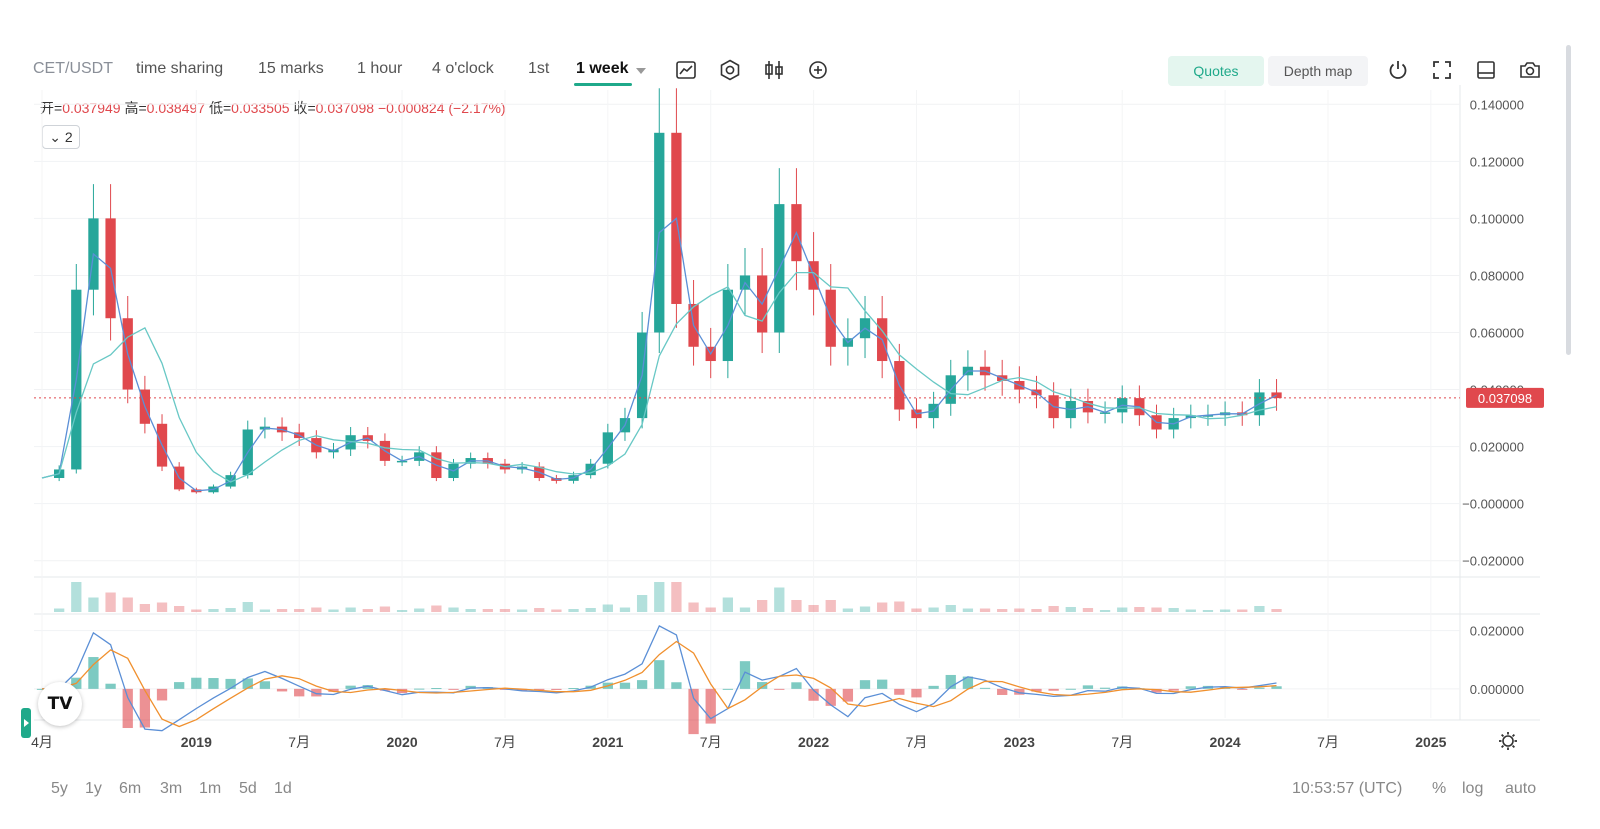 The image size is (1600, 829). I want to click on add-indicator-icon, so click(818, 70).